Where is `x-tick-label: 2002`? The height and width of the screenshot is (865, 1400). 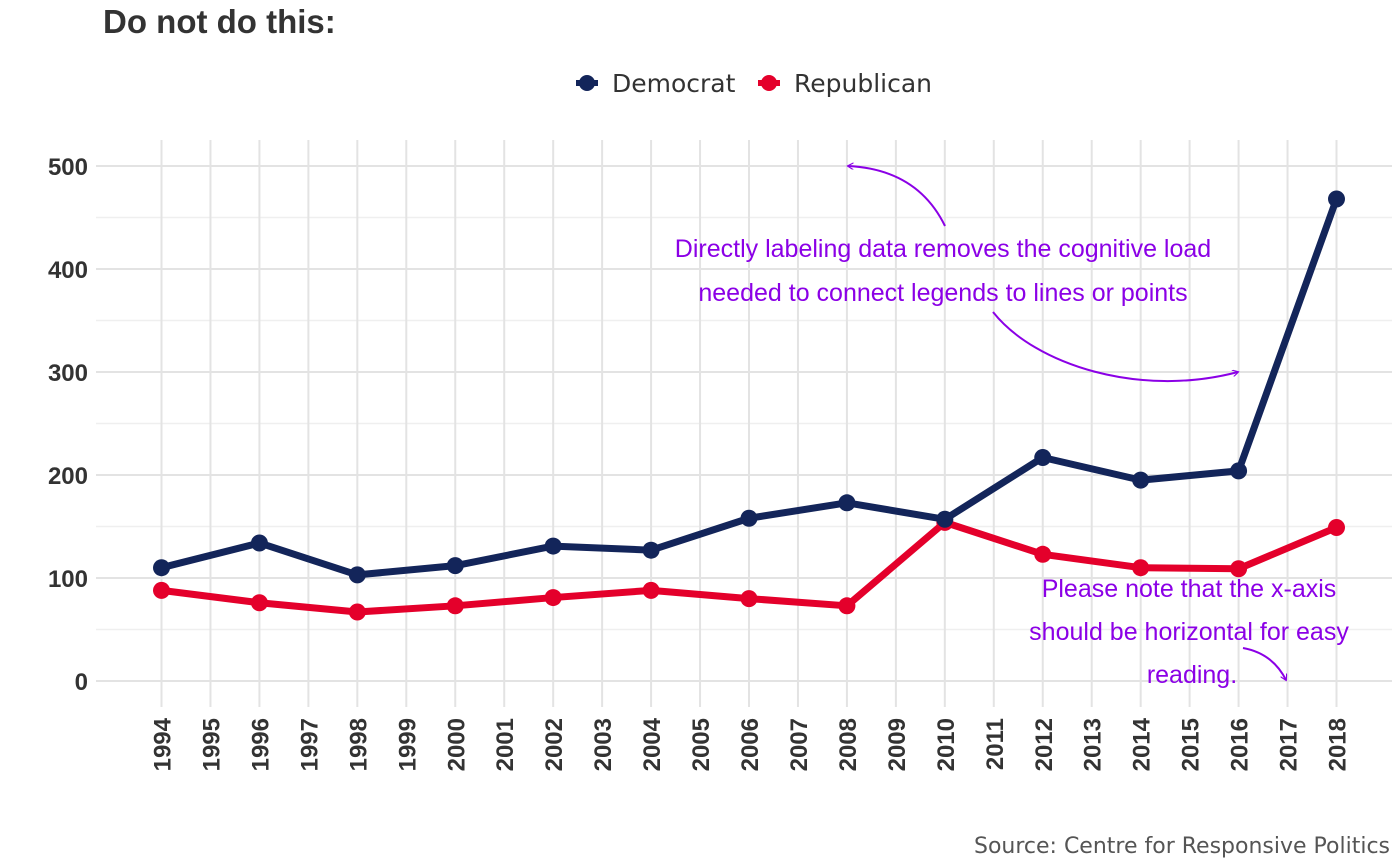 x-tick-label: 2002 is located at coordinates (554, 744).